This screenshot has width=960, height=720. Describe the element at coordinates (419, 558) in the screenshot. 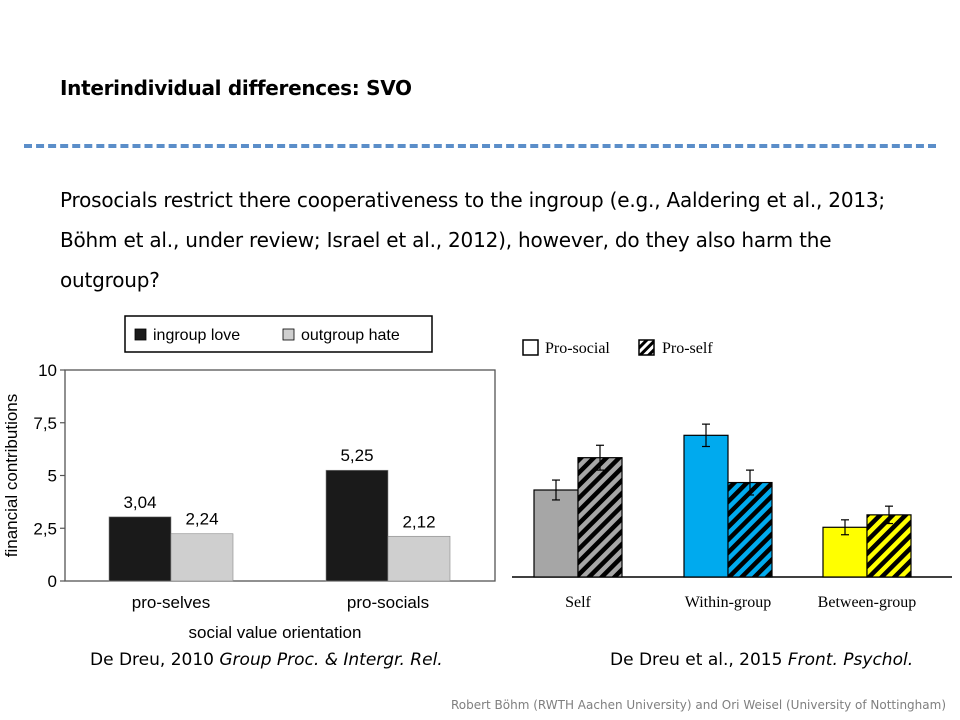

I see `bar-pro-socials-outgroup-hate` at that location.